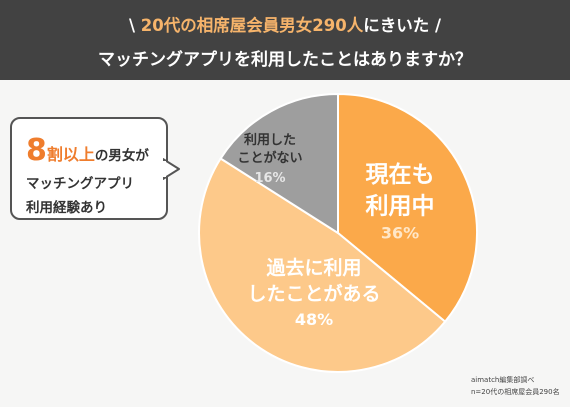 This screenshot has width=570, height=407. I want to click on header-prefix: \, so click(135, 25).